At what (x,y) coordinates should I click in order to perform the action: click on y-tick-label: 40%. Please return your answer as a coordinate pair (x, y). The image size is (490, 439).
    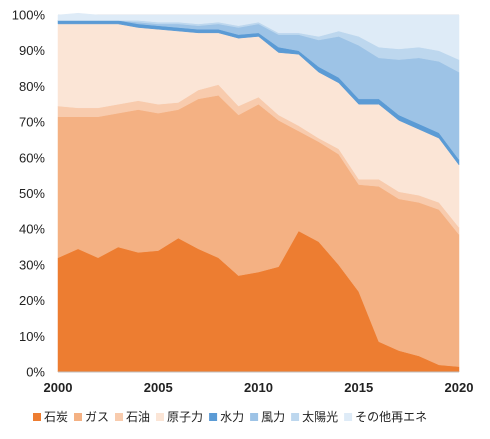
    Looking at the image, I should click on (32, 229).